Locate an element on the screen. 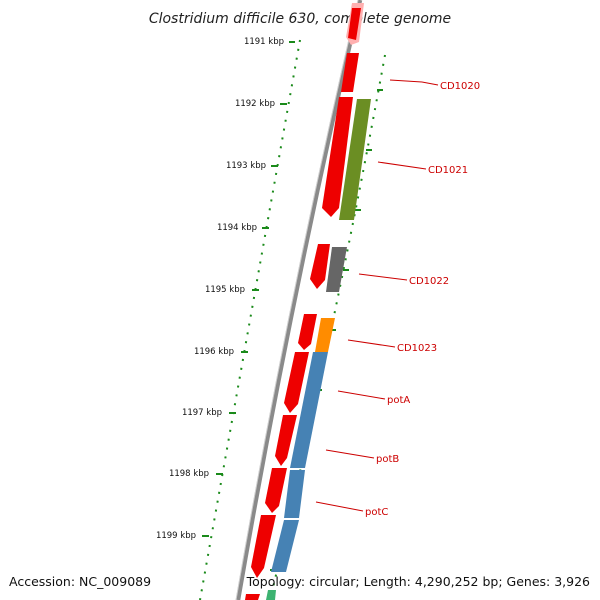 The image size is (600, 600). tick-label: 1192 kbp is located at coordinates (255, 104).